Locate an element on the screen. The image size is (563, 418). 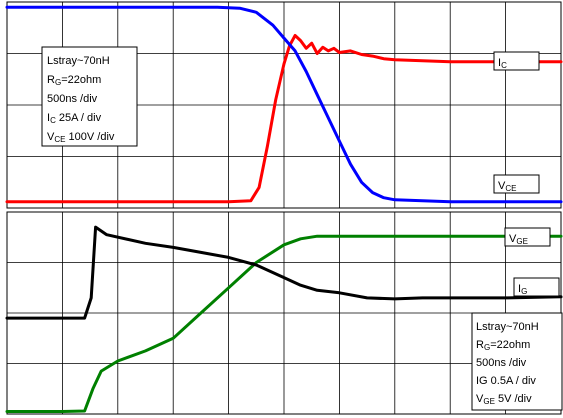
label-ig-box: IG is located at coordinates (536, 287).